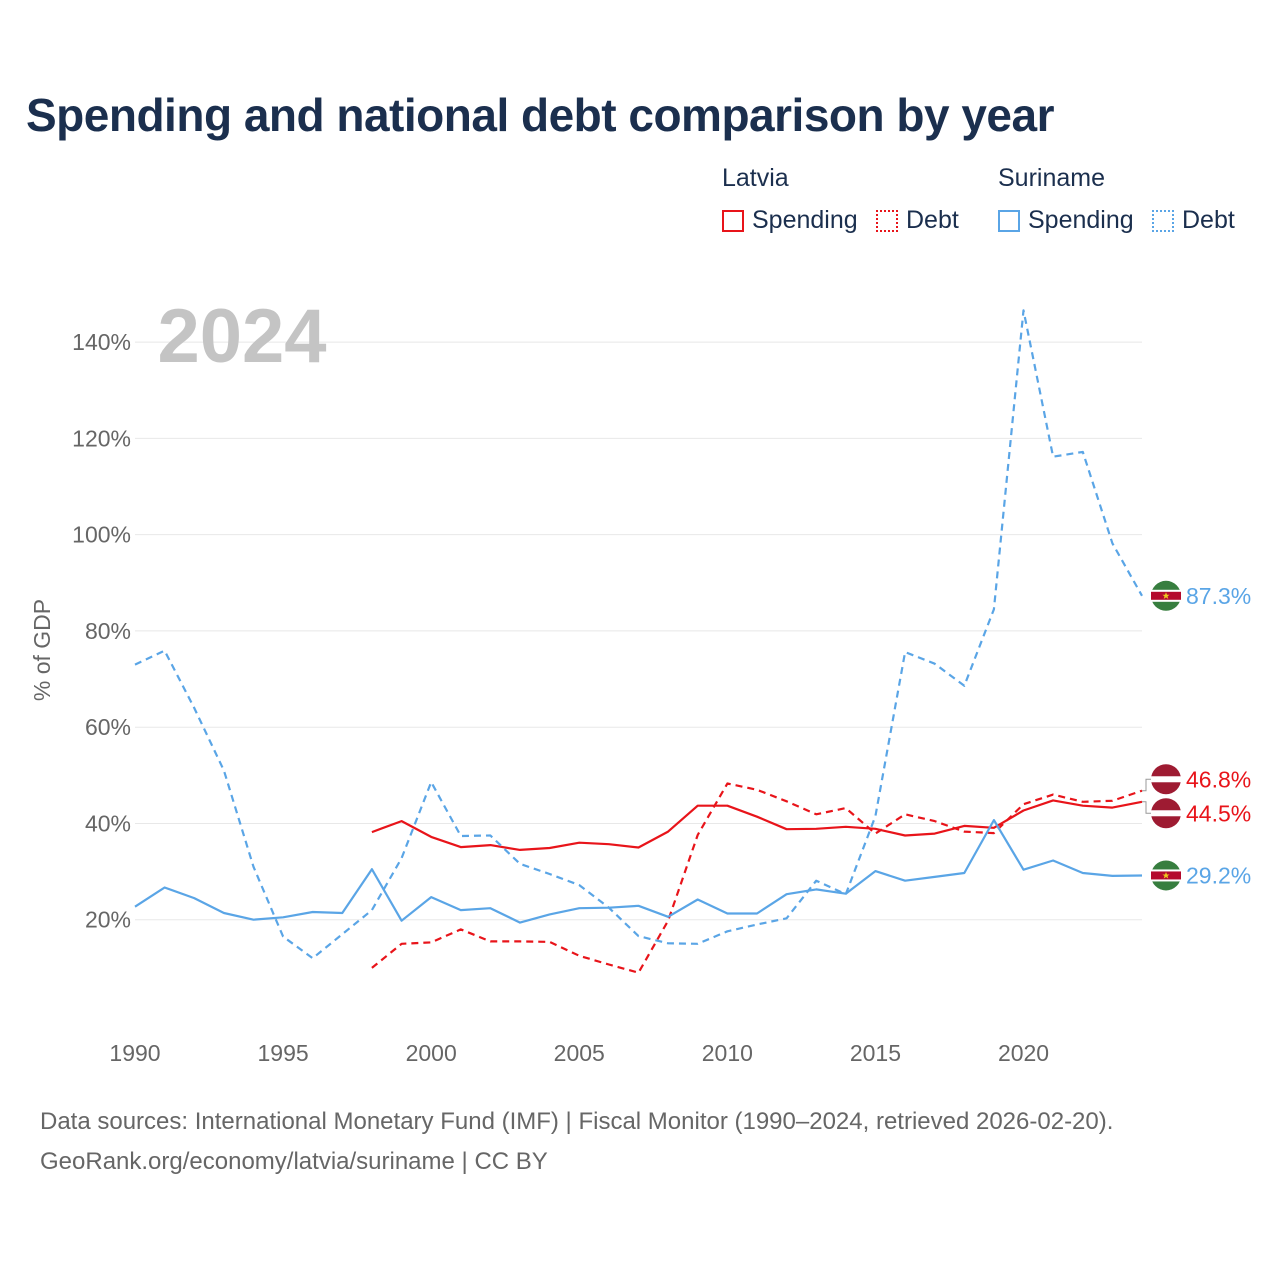 The height and width of the screenshot is (1280, 1280). I want to click on suriname-spending-line, so click(638, 871).